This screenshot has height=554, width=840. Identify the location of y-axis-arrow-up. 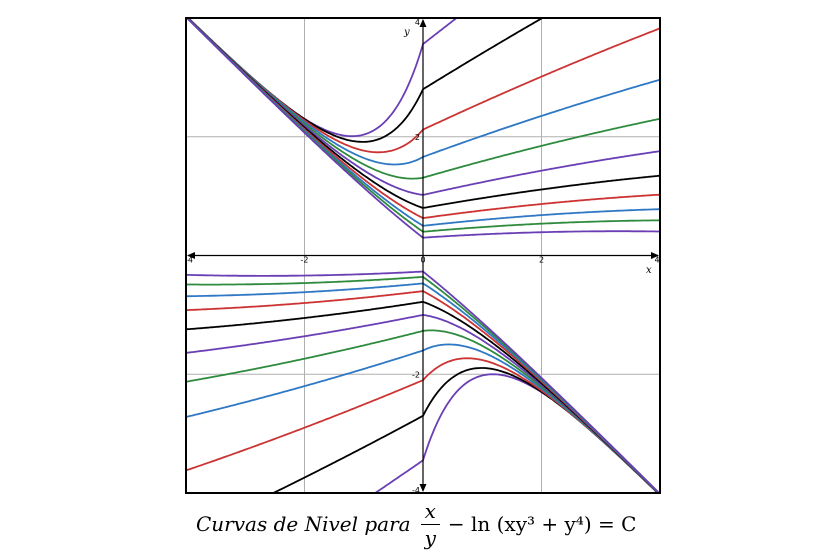
(423, 23).